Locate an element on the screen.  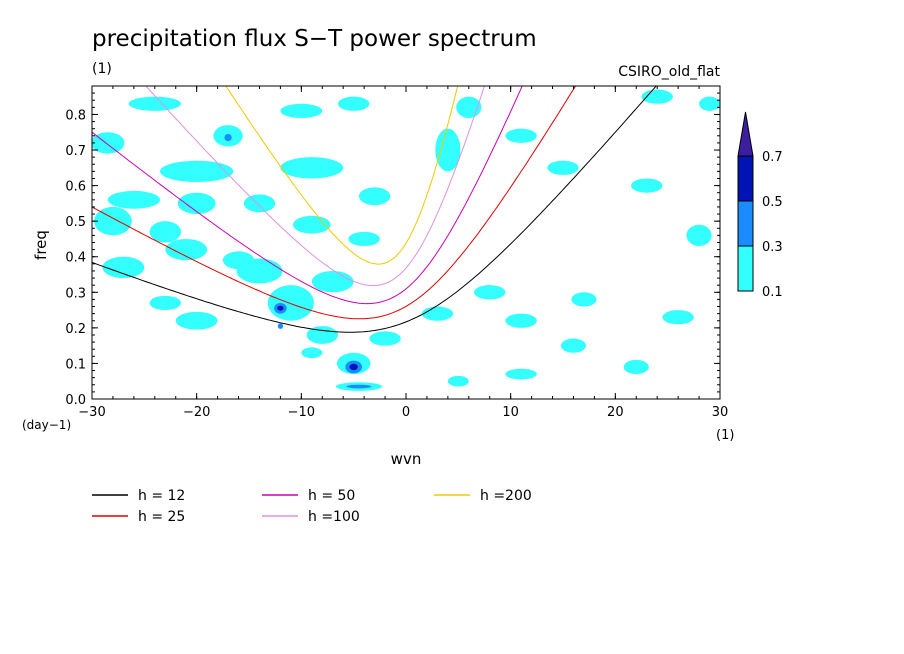
x-axis-label: wvn is located at coordinates (406, 459).